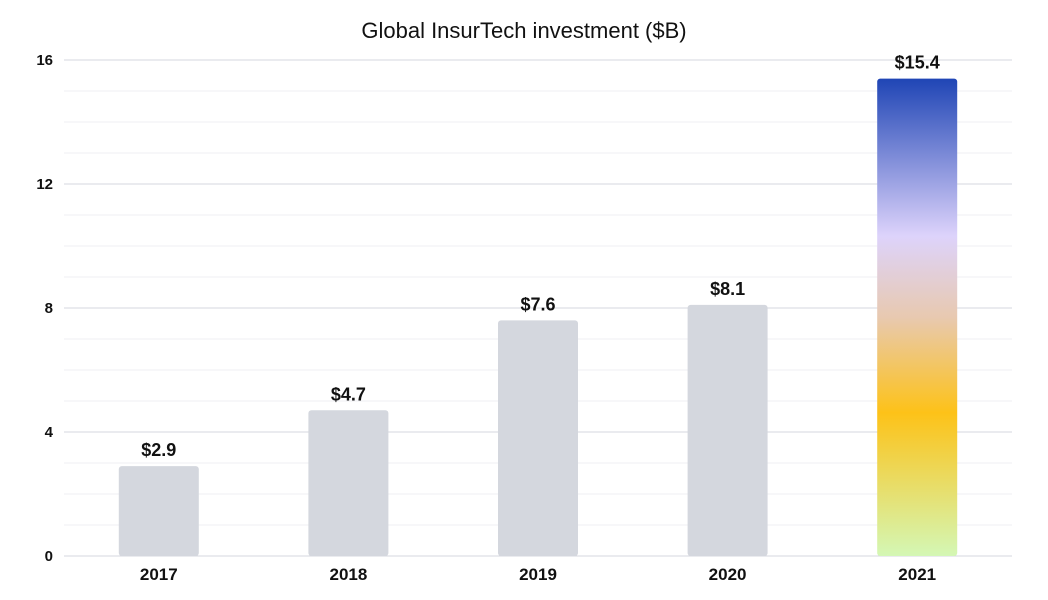  Describe the element at coordinates (44, 60) in the screenshot. I see `y-tick-label: 16` at that location.